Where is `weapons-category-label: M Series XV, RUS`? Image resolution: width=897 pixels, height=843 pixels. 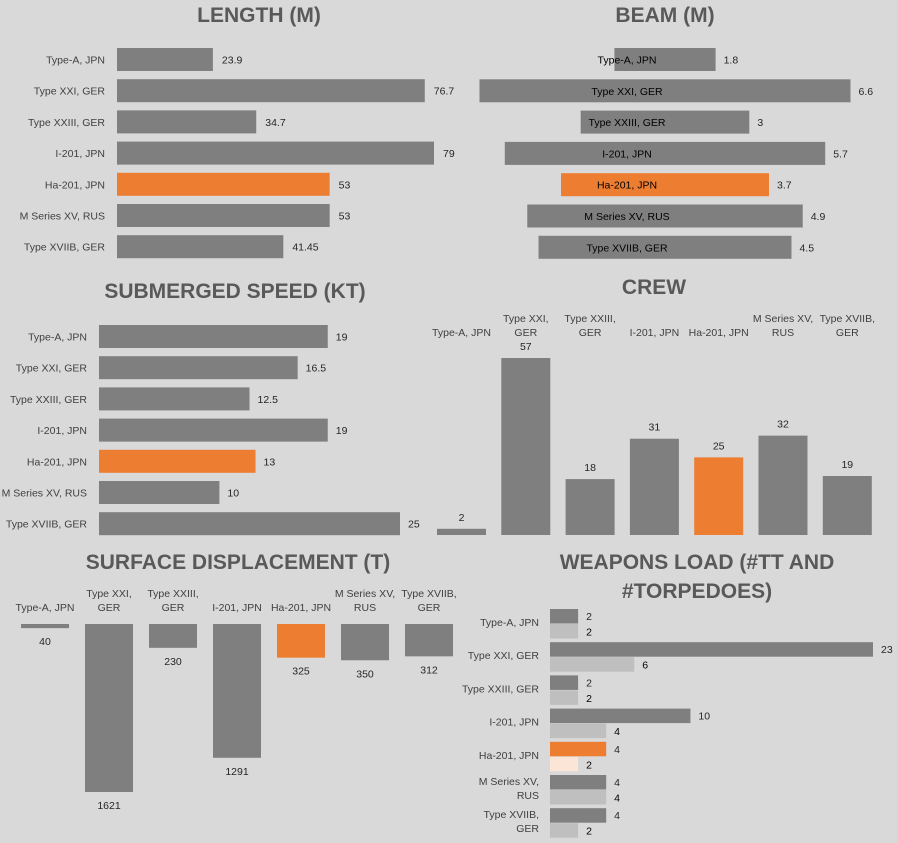
weapons-category-label: M Series XV, RUS is located at coordinates (509, 789).